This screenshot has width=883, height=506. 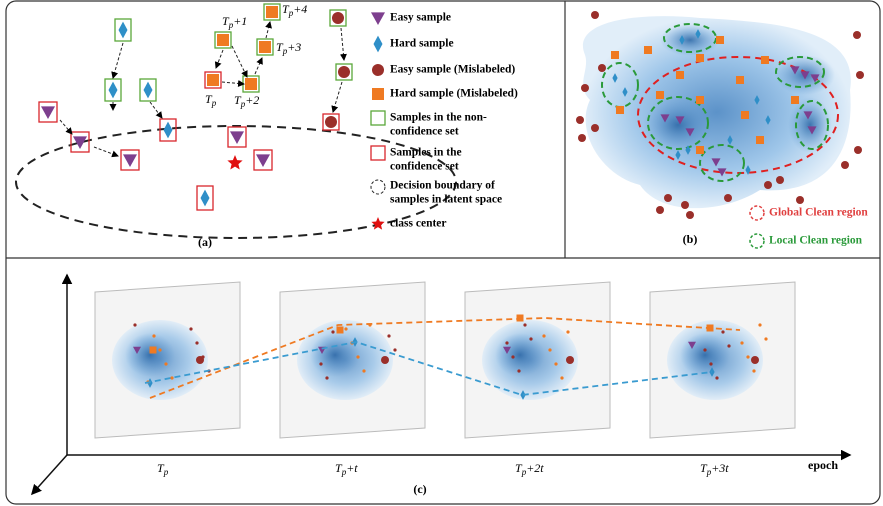 What do you see at coordinates (757, 213) in the screenshot?
I see `legend-region` at bounding box center [757, 213].